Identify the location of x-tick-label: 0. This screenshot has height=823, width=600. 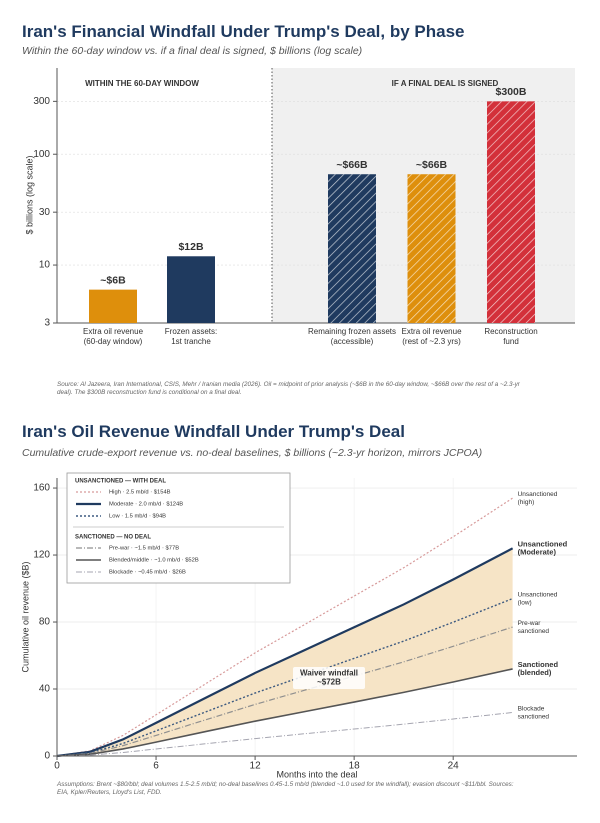
(57, 766).